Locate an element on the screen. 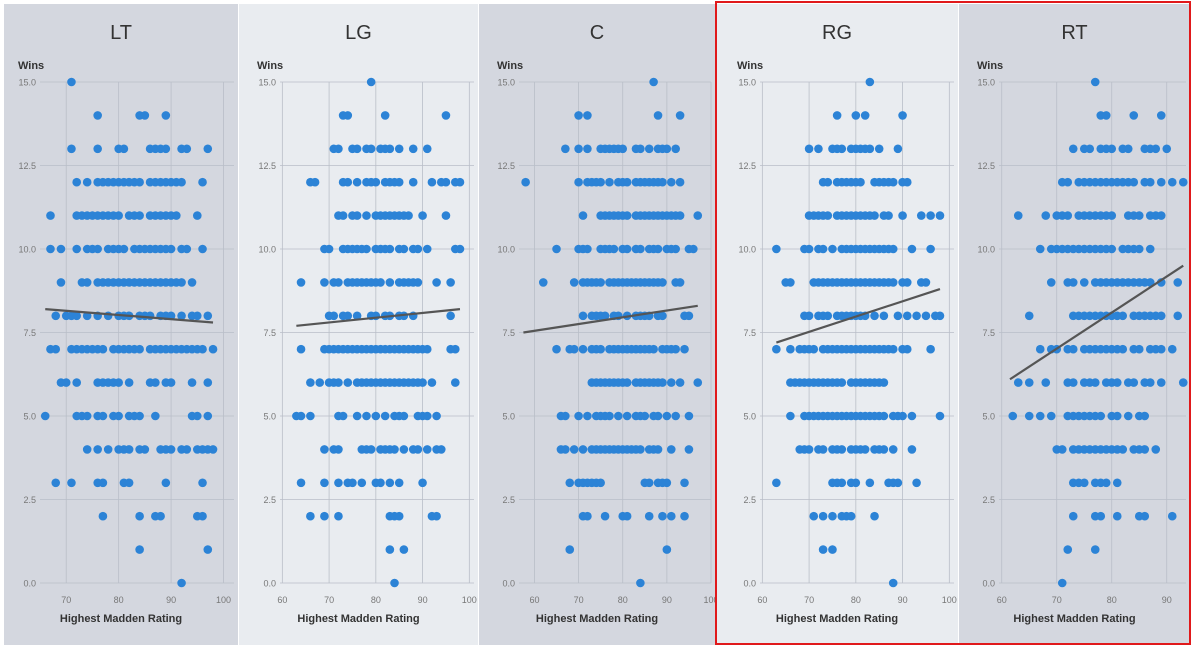 Image resolution: width=1196 pixels, height=649 pixels. x-axis-label: Highest Madden Rating is located at coordinates (1074, 619).